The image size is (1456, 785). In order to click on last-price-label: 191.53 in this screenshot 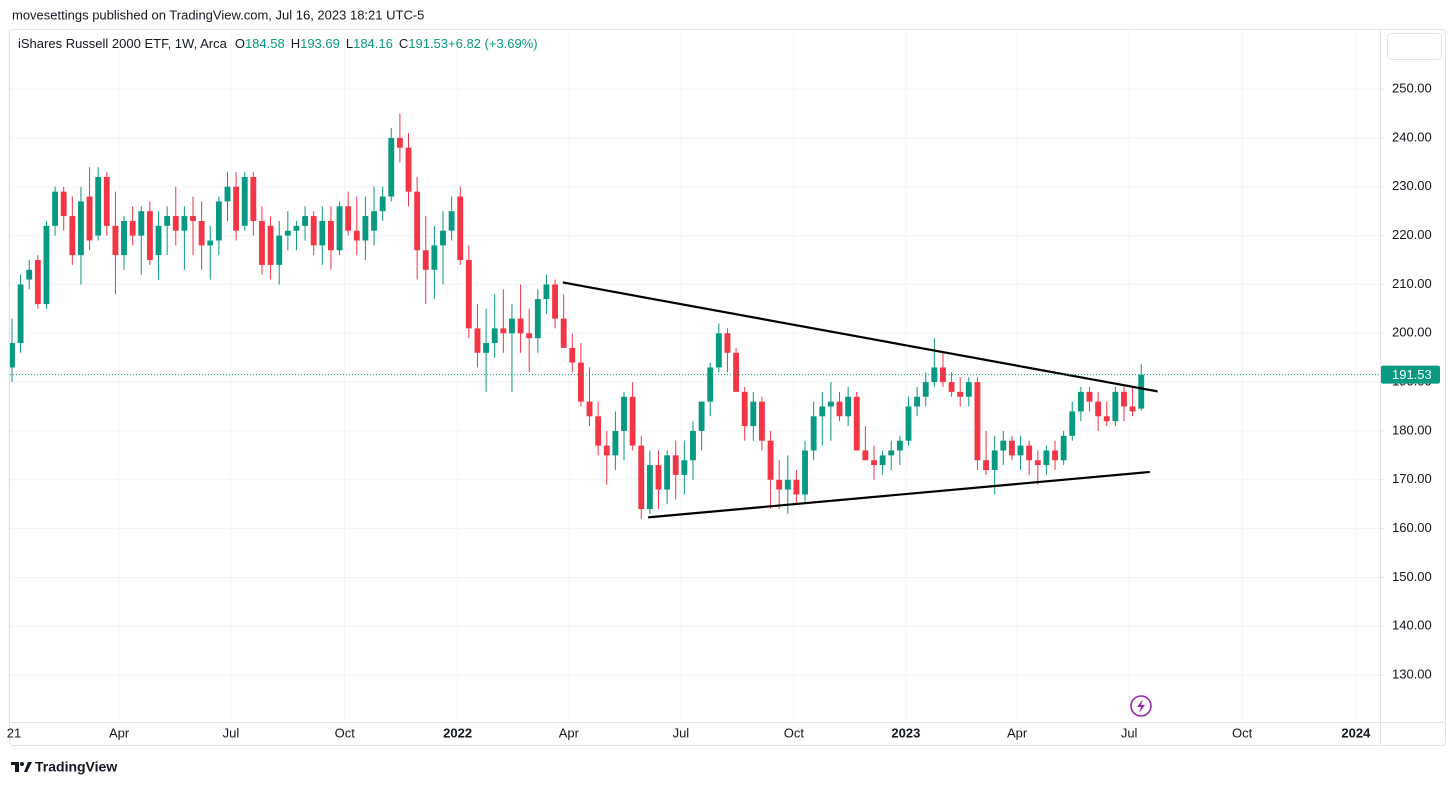, I will do `click(1412, 374)`.